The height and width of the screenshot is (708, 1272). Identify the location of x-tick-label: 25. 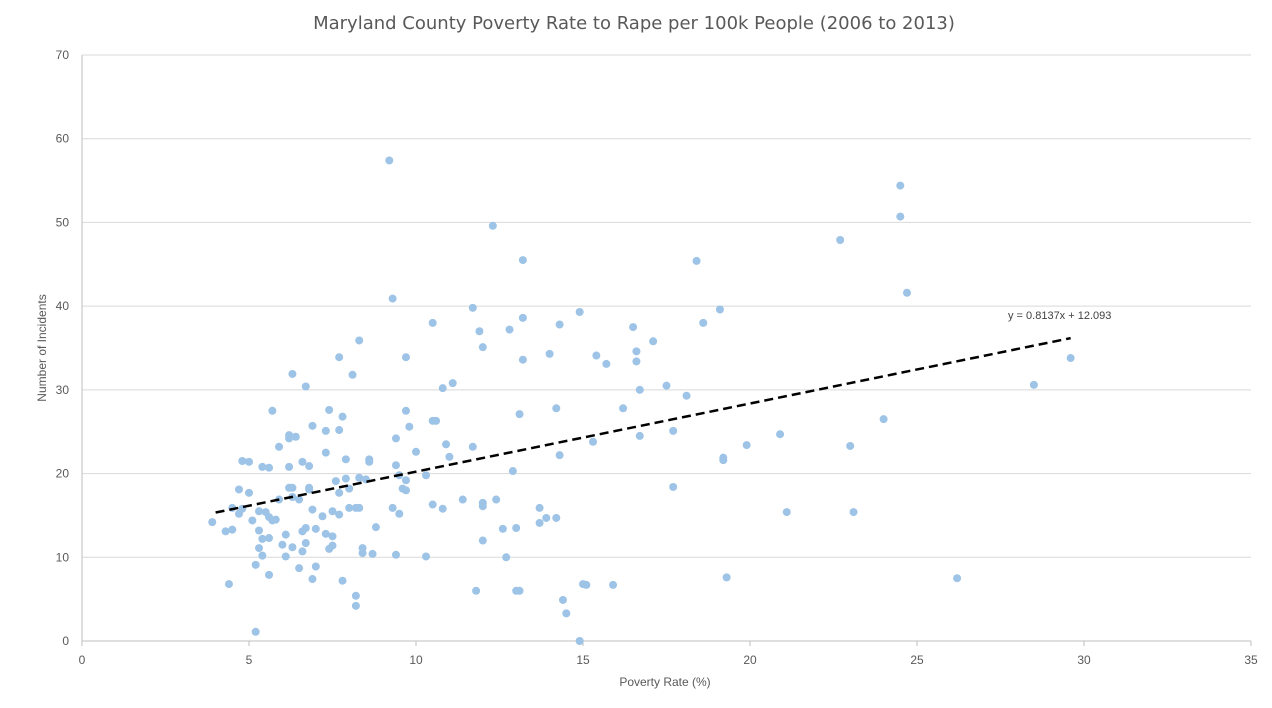
(917, 660).